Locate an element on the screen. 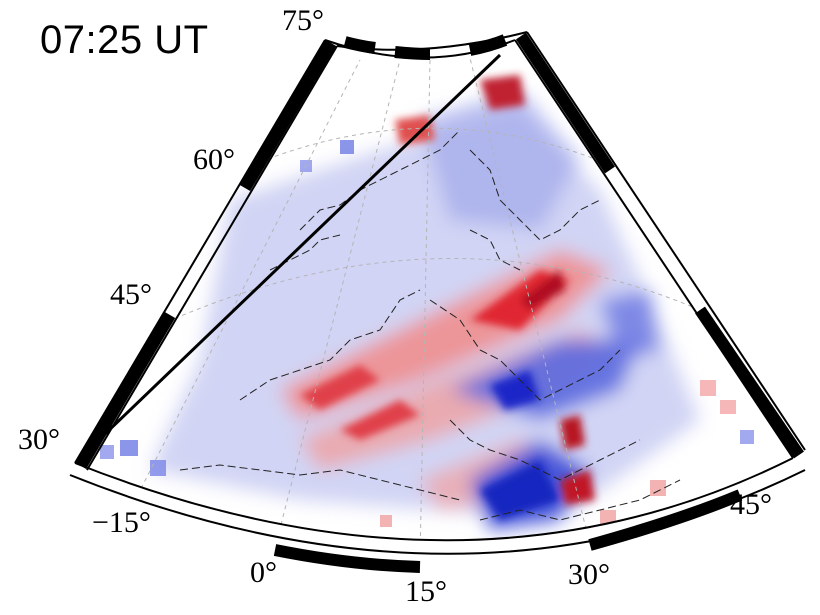  lon-tick-45: 45° is located at coordinates (751, 504).